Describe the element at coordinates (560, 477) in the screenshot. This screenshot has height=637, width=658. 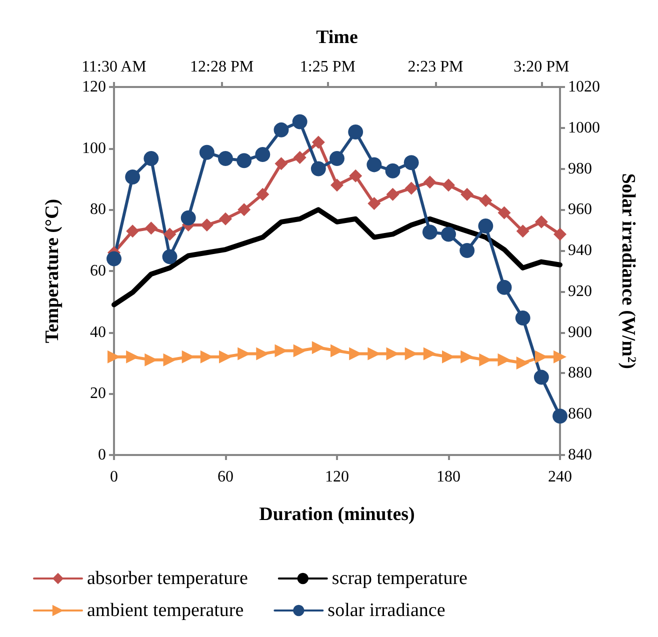
I see `x-tick-label: 240` at that location.